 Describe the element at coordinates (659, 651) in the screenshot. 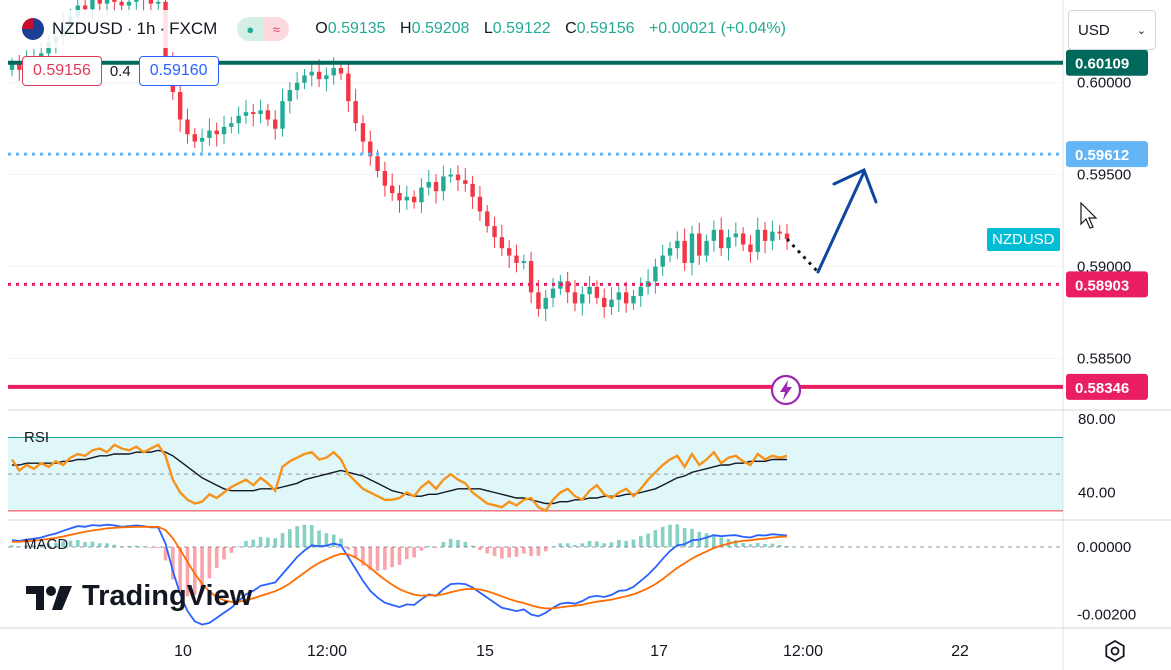

I see `time-tick-label: 17` at that location.